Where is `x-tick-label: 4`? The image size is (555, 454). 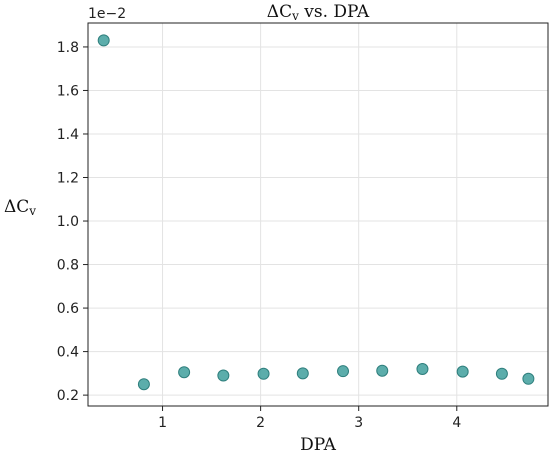 x-tick-label: 4 is located at coordinates (456, 423).